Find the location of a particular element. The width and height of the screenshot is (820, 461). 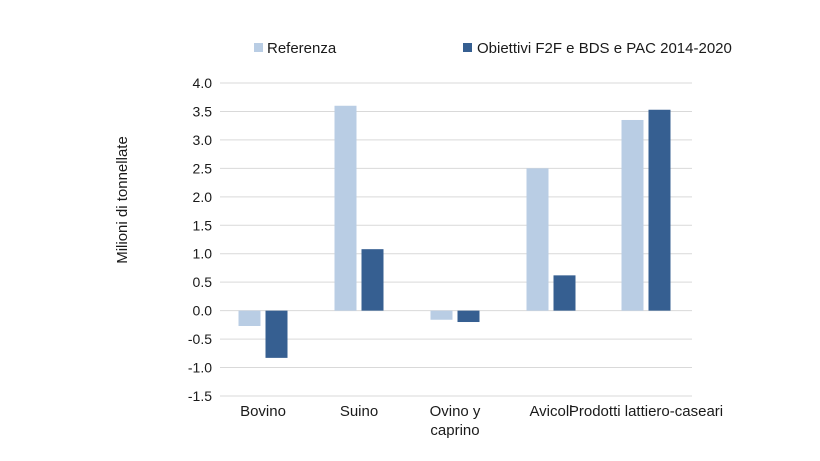

y-tick-label: -1.0 is located at coordinates (200, 368).